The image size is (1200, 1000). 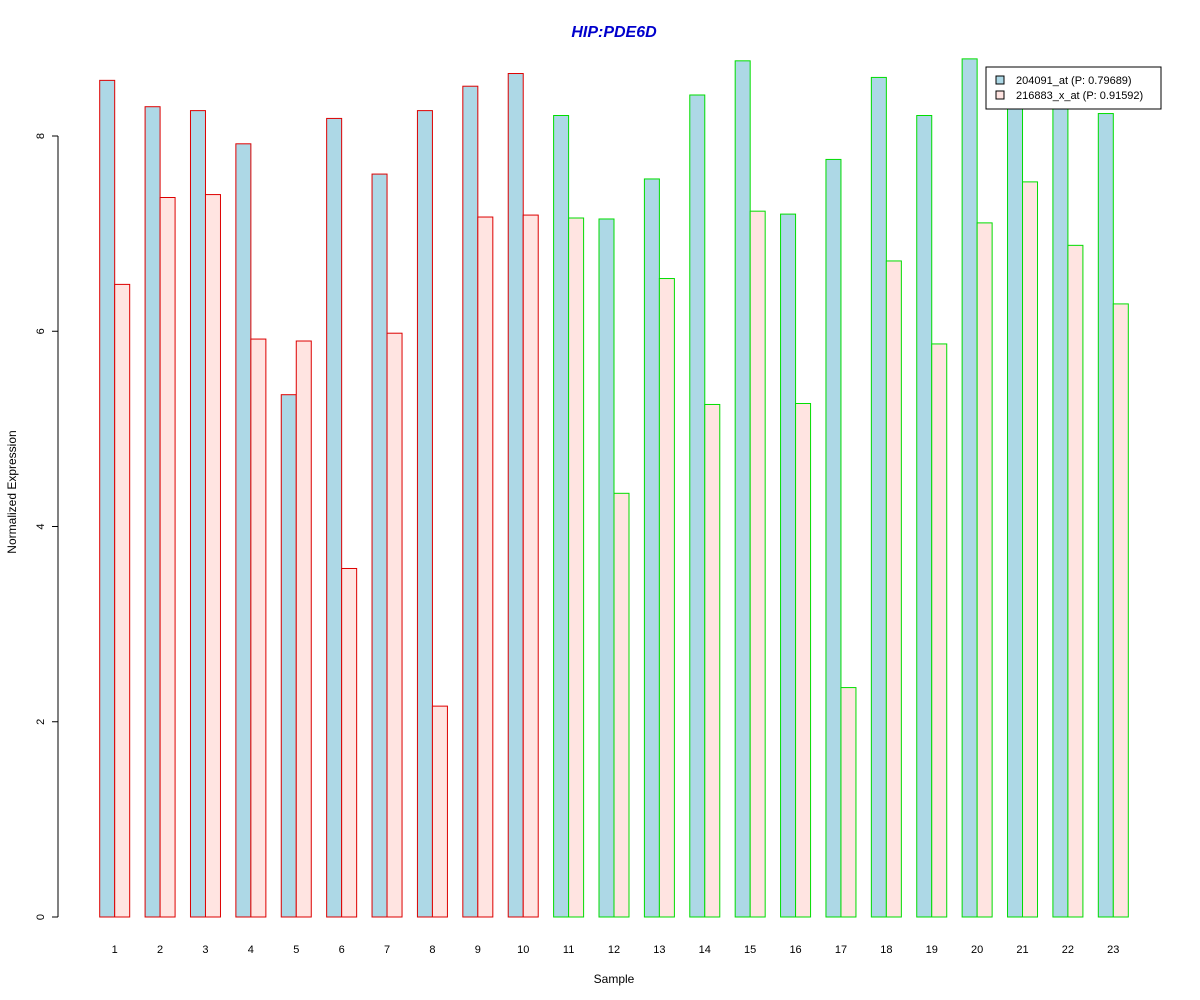 I want to click on x-tick-label: 1, so click(x=115, y=950).